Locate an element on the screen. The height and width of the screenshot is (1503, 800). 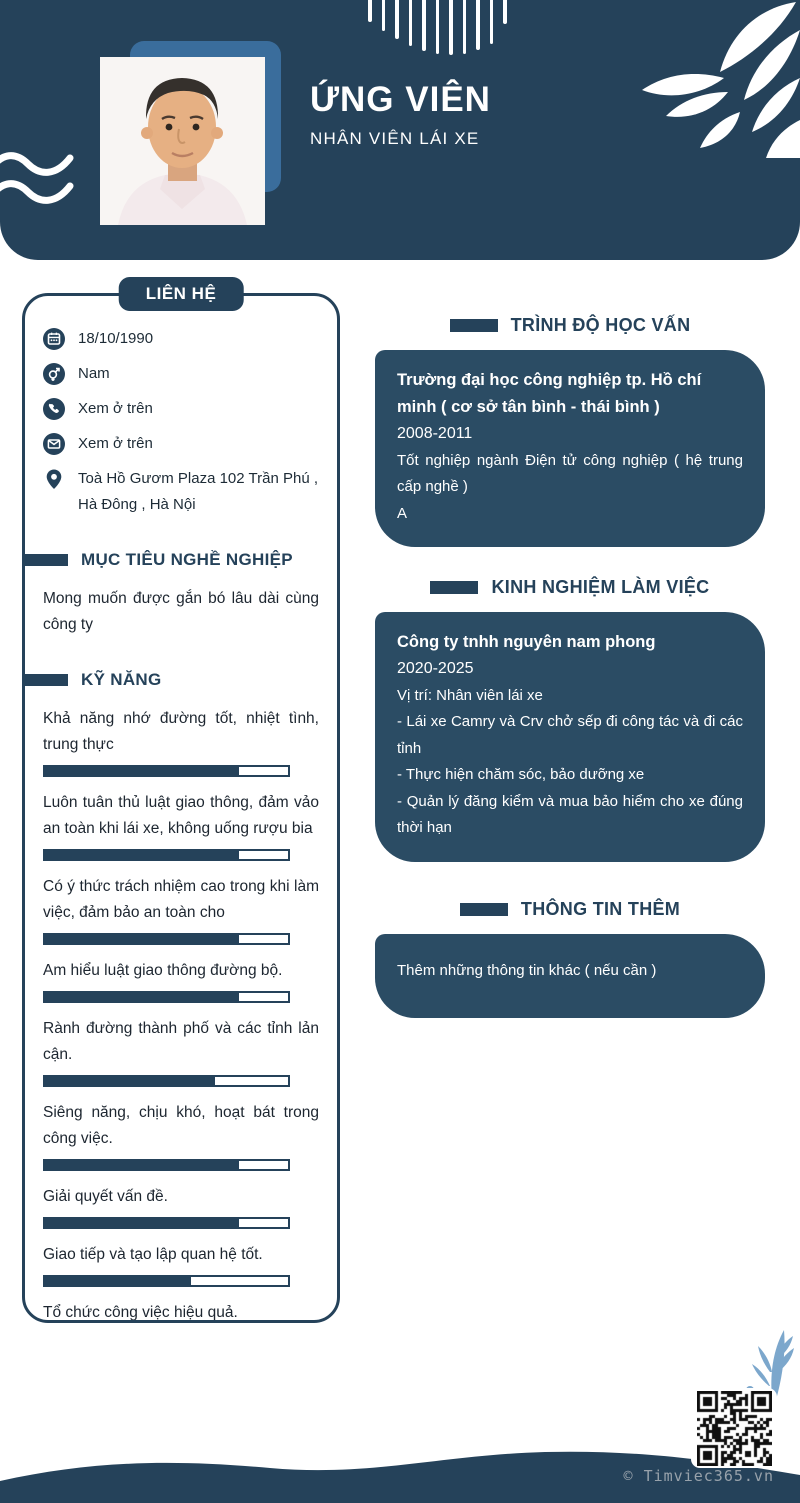
skill-item: Tổ chức công việc hiệu quả. is located at coordinates (181, 1310).